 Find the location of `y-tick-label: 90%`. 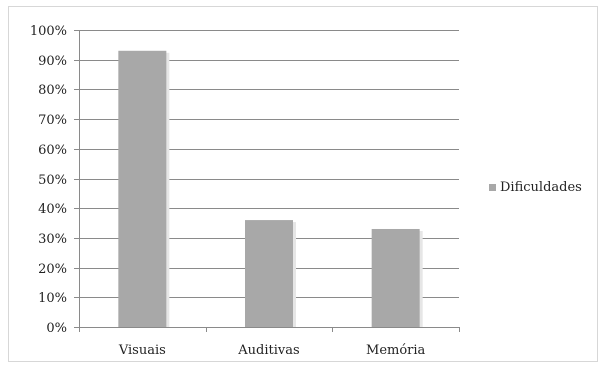

y-tick-label: 90% is located at coordinates (52, 61).